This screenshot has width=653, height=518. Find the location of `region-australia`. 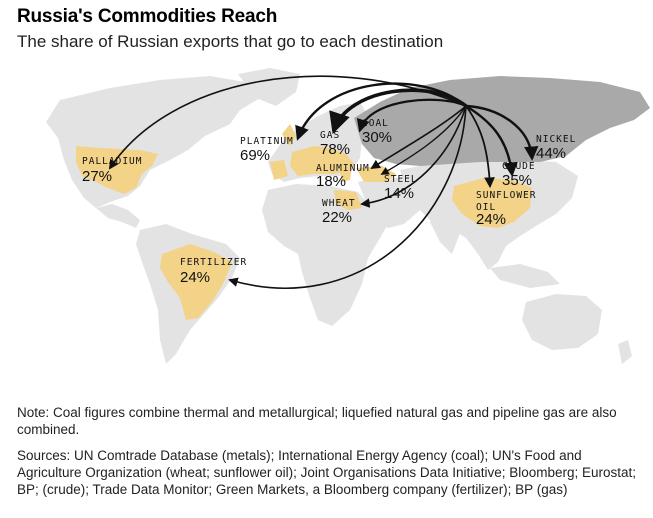

region-australia is located at coordinates (577, 329).